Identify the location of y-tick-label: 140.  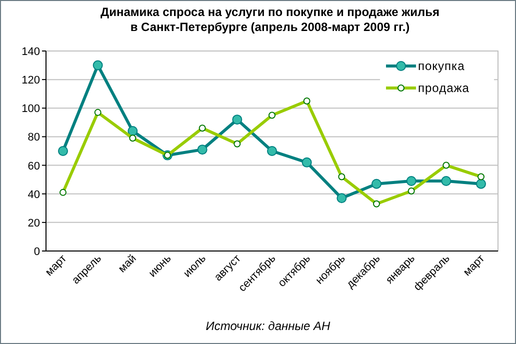
(31, 52).